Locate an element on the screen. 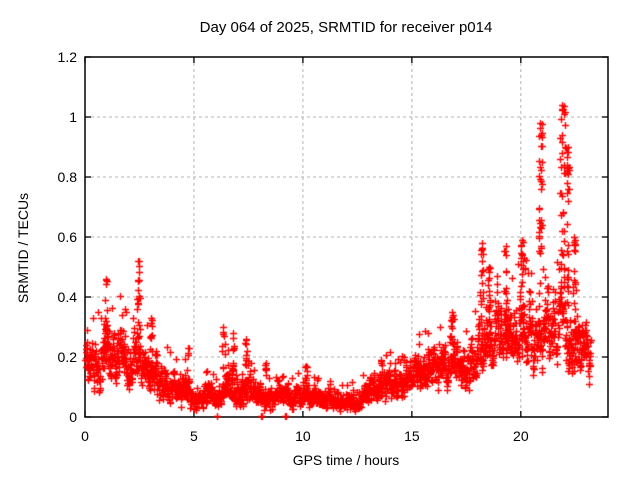  x-tick-label: 0 is located at coordinates (85, 436).